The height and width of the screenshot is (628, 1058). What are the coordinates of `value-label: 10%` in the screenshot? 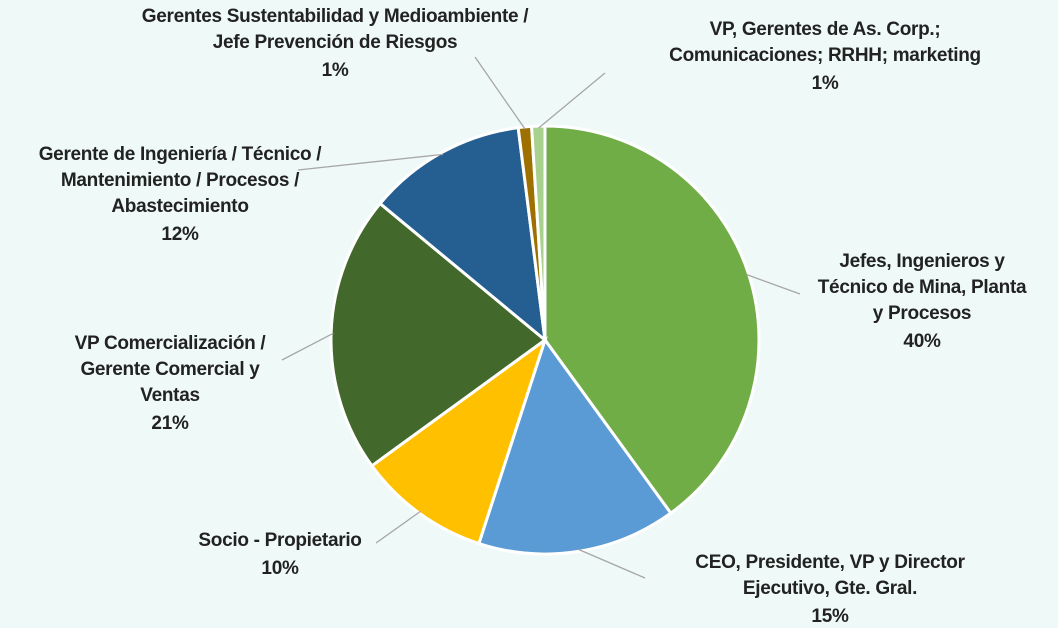 It's located at (280, 568).